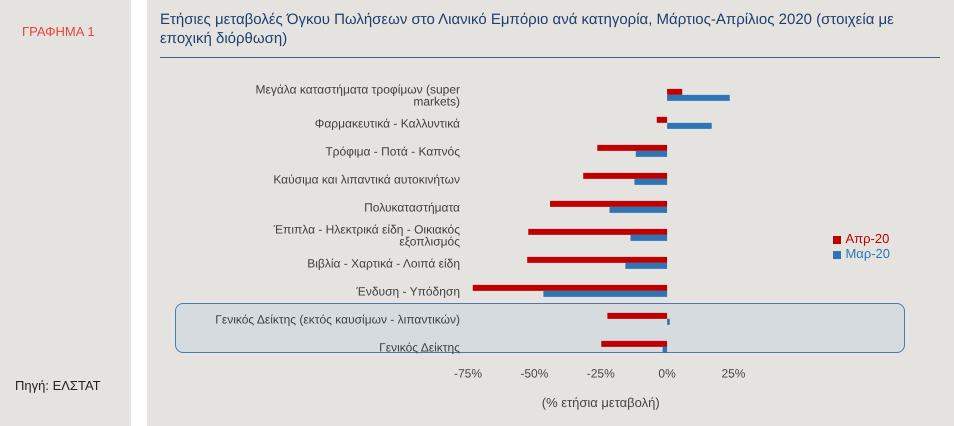  I want to click on x-tick-label: -25%, so click(601, 373).